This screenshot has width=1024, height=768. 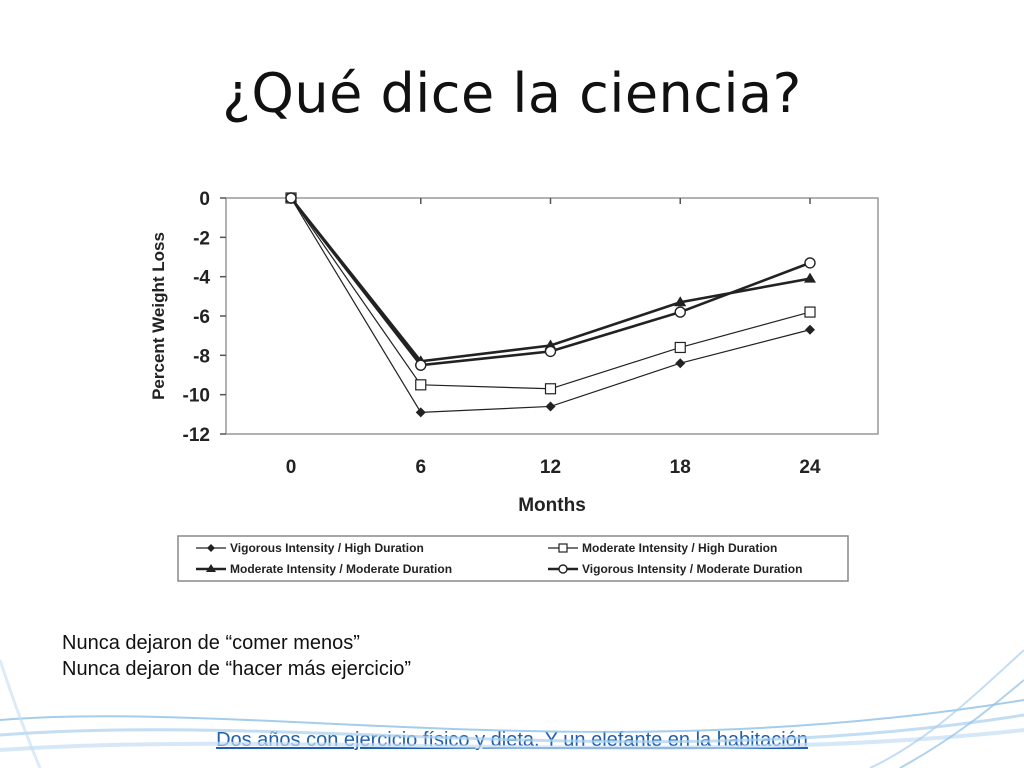 I want to click on legend-label: Moderate Intensity / Moderate Duration, so click(x=341, y=569).